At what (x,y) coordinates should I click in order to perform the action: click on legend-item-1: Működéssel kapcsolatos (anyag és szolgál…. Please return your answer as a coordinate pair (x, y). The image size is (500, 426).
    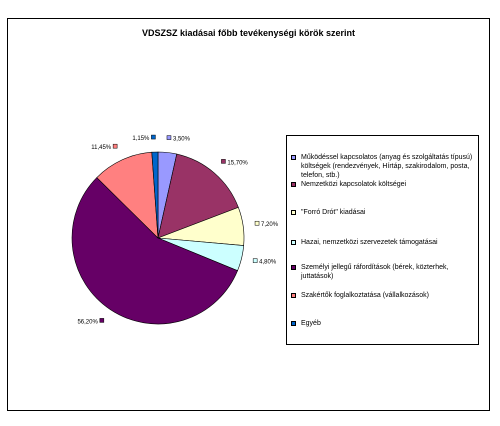
    Looking at the image, I should click on (383, 166).